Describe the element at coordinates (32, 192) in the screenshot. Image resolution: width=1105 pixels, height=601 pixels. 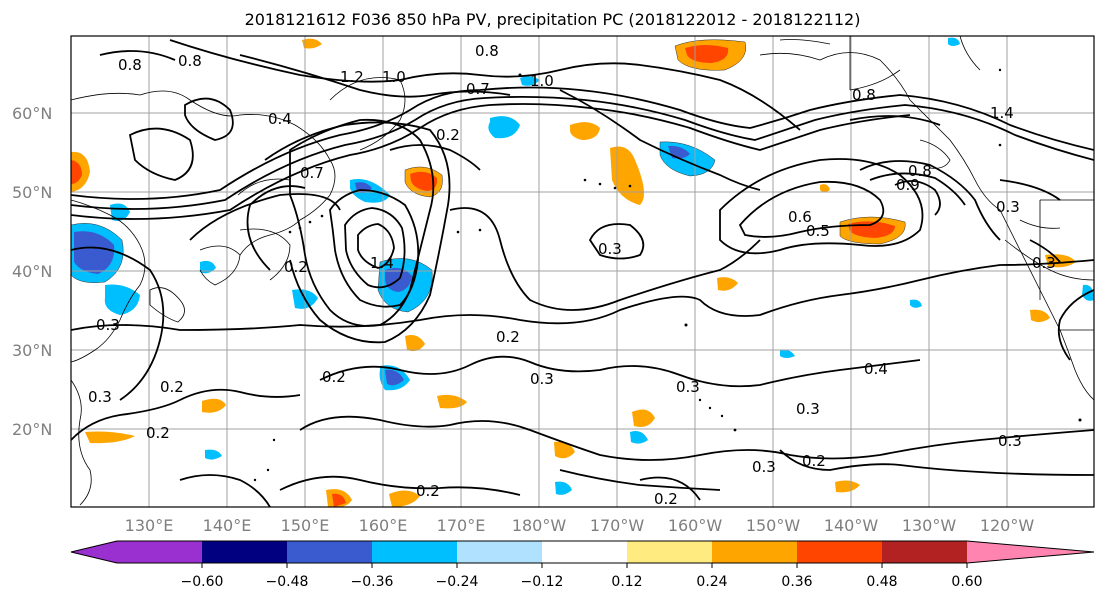
I see `lat-label: 50°N` at that location.